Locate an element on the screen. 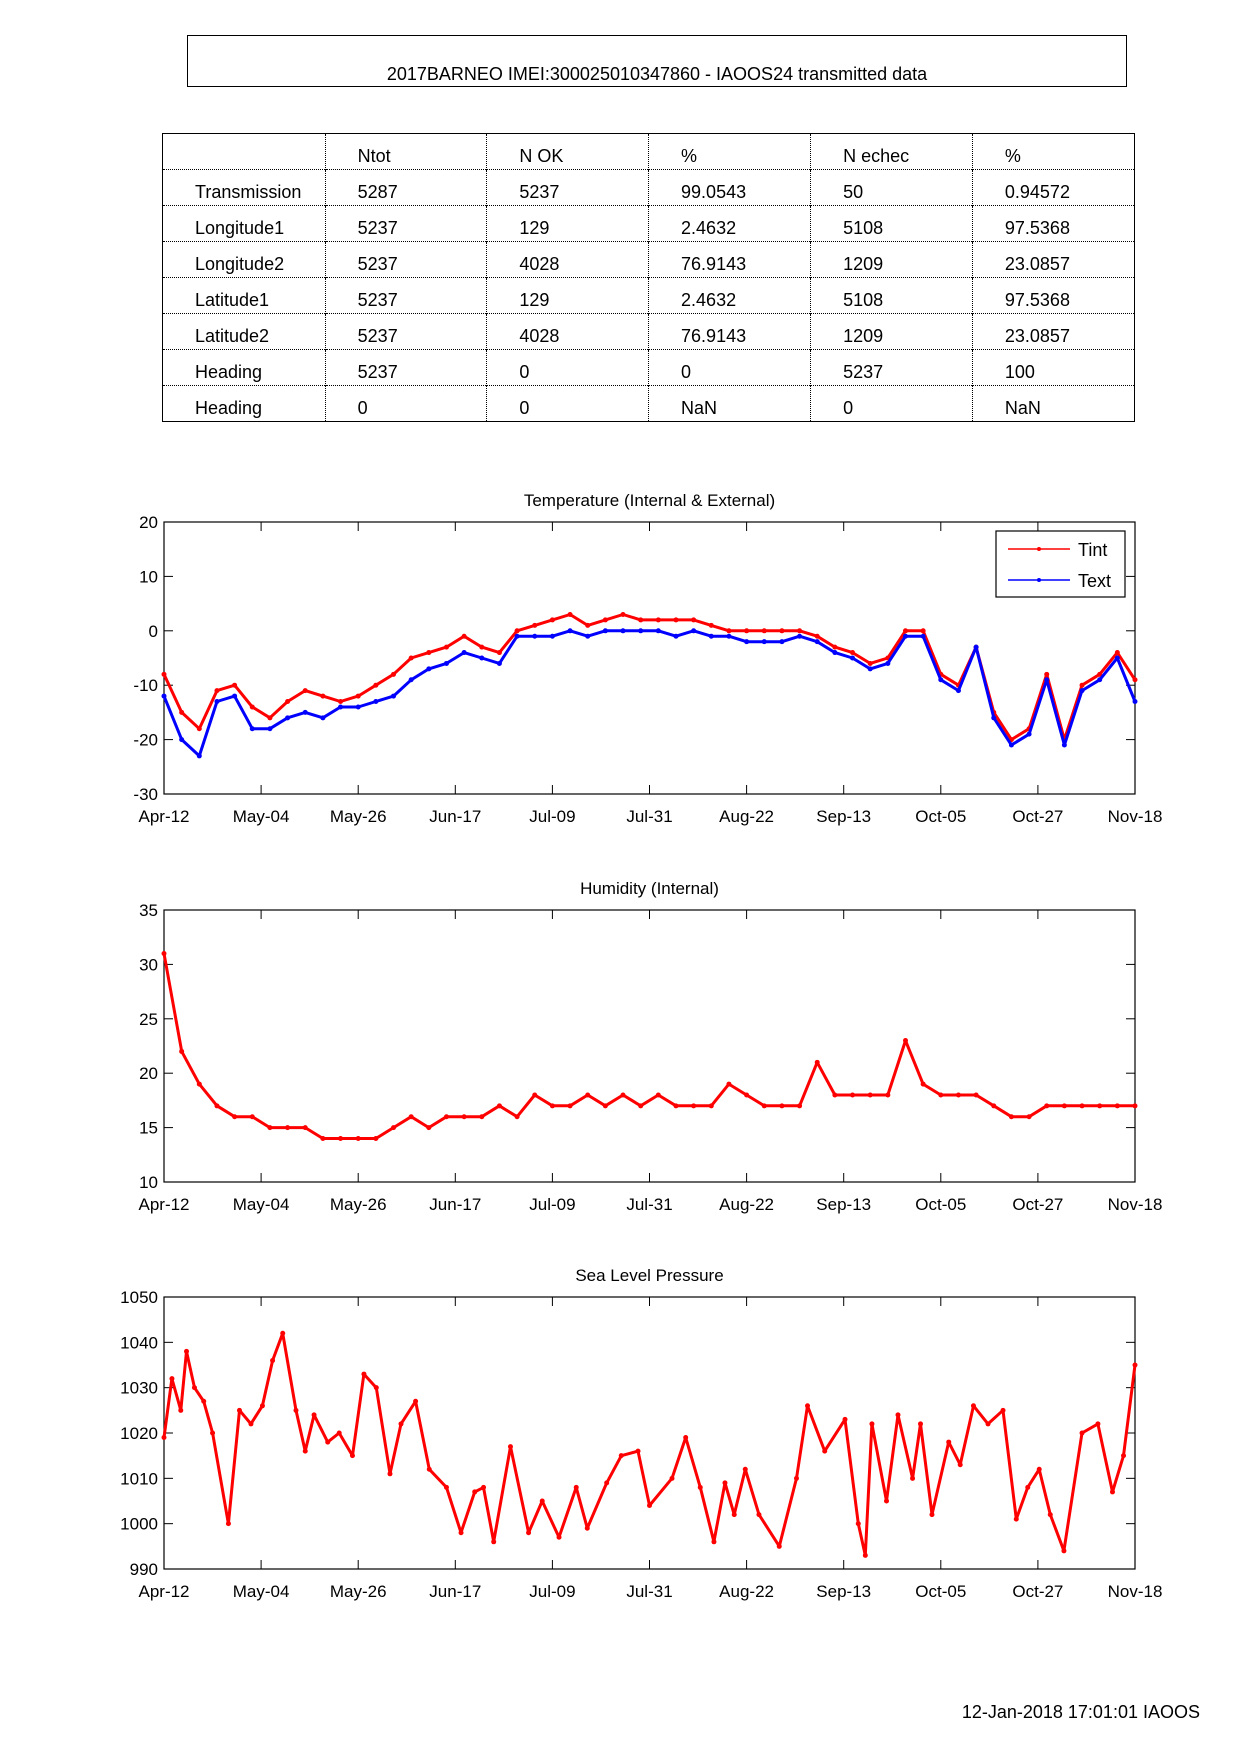  table-row: Latitude1 5237 129 2.4632 5108 97.5368 is located at coordinates (648, 295).